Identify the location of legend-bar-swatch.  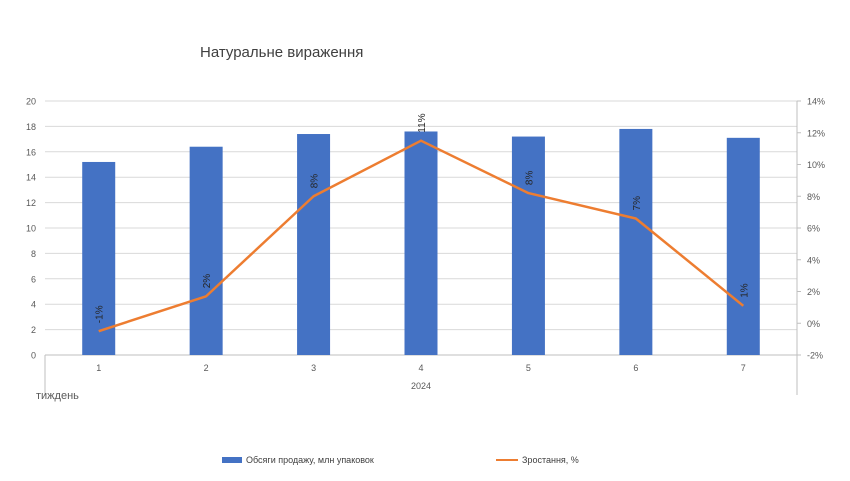
(232, 460).